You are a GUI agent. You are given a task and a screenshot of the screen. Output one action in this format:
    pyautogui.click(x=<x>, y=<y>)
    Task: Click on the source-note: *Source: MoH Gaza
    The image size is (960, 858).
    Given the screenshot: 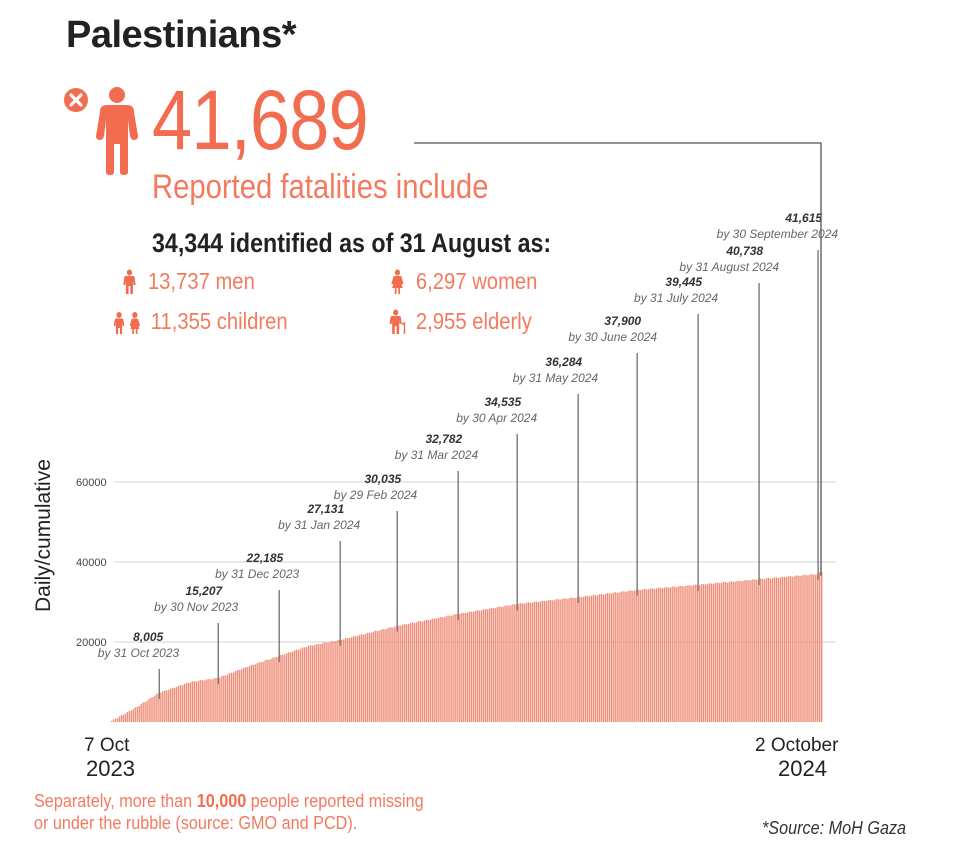 What is the action you would take?
    pyautogui.click(x=834, y=828)
    